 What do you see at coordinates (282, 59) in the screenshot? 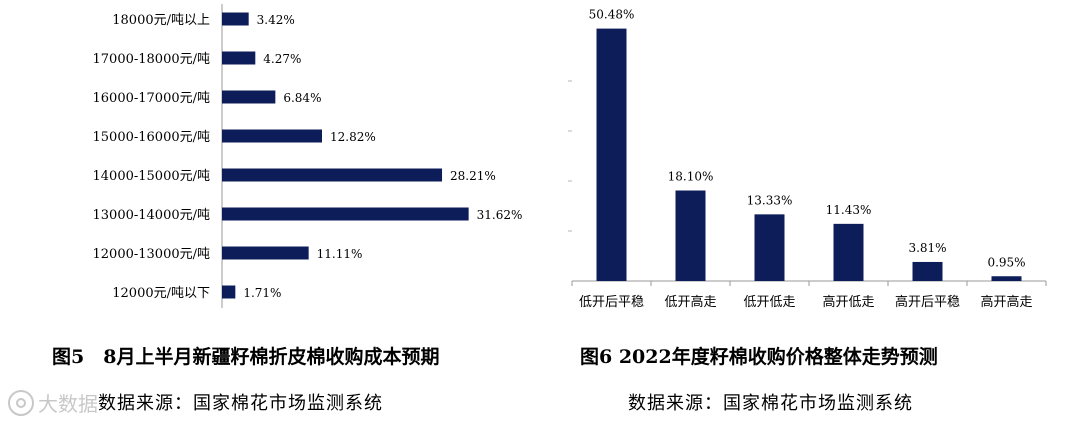
I see `data-label: 4.27%` at bounding box center [282, 59].